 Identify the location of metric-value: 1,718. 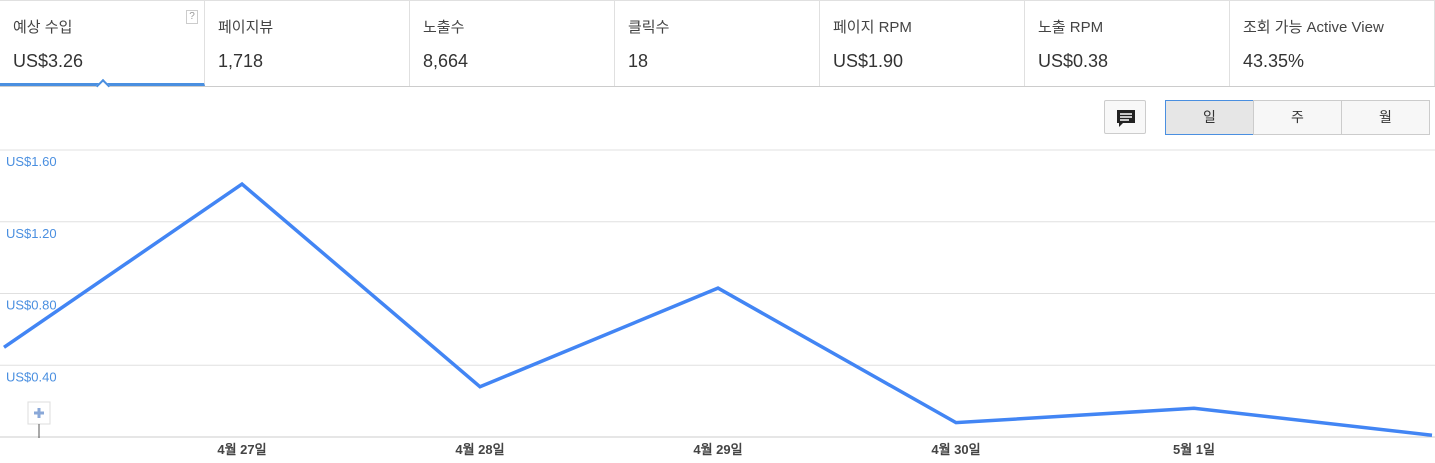
(241, 61).